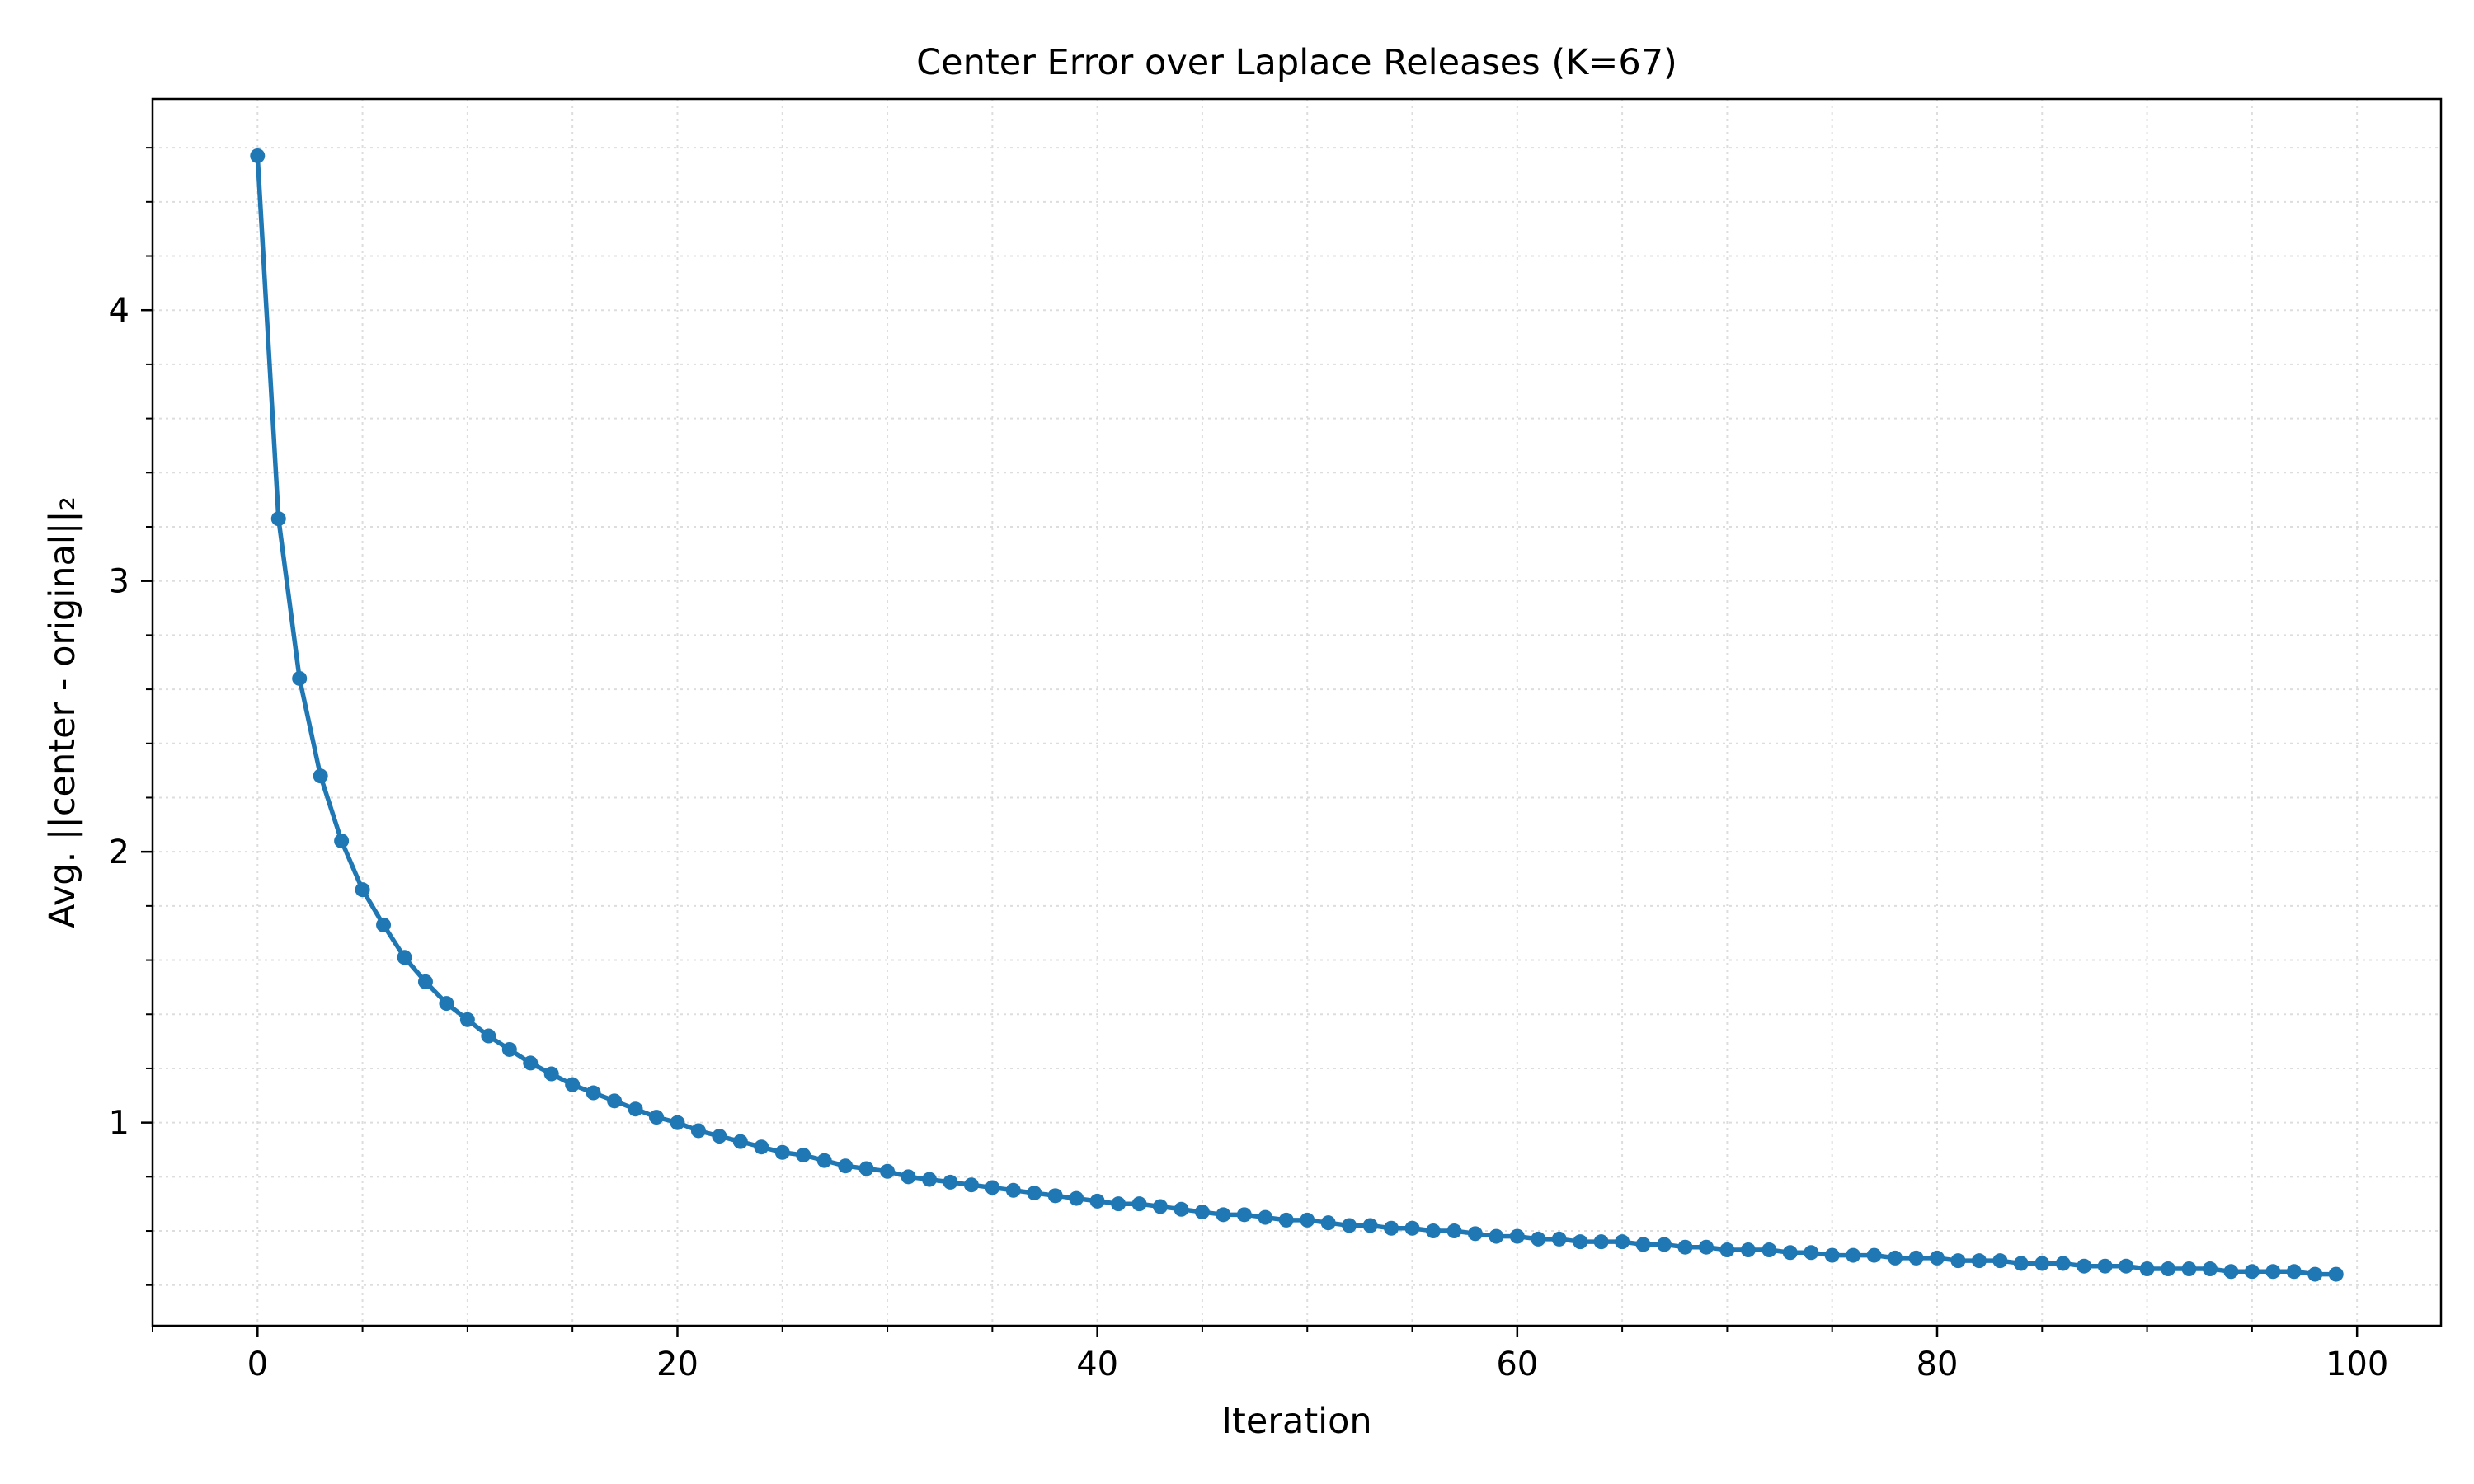 This screenshot has height=1484, width=2474. I want to click on y-tick-label: 3, so click(119, 582).